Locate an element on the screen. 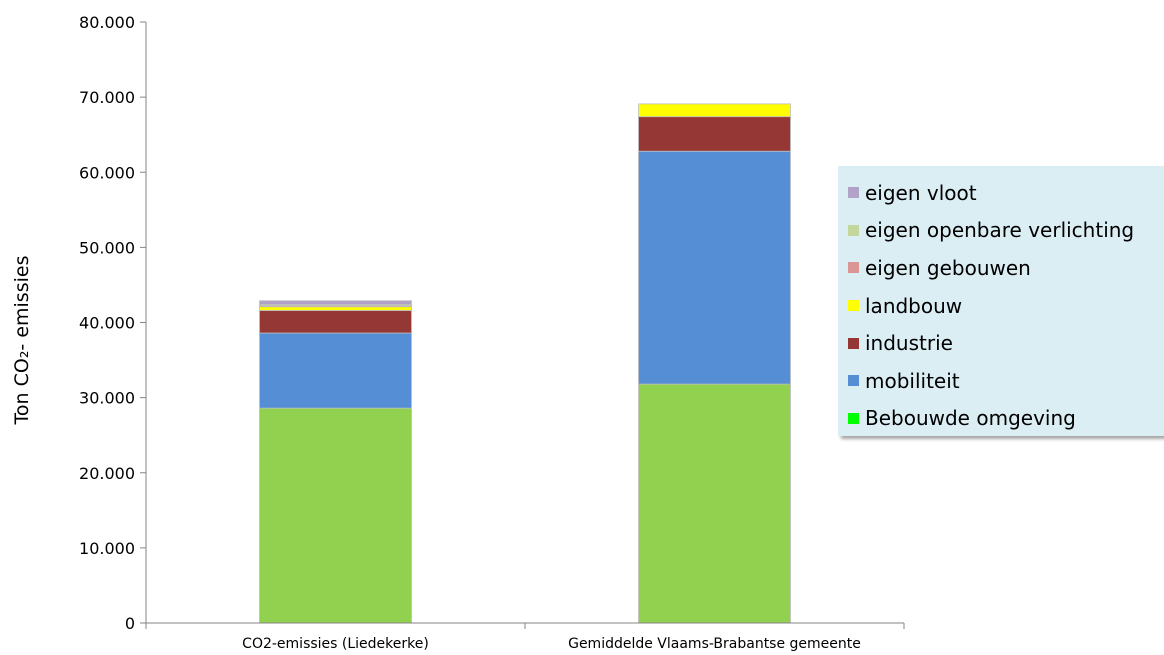 The image size is (1164, 655). y-tick-label: 70.000 is located at coordinates (107, 97).